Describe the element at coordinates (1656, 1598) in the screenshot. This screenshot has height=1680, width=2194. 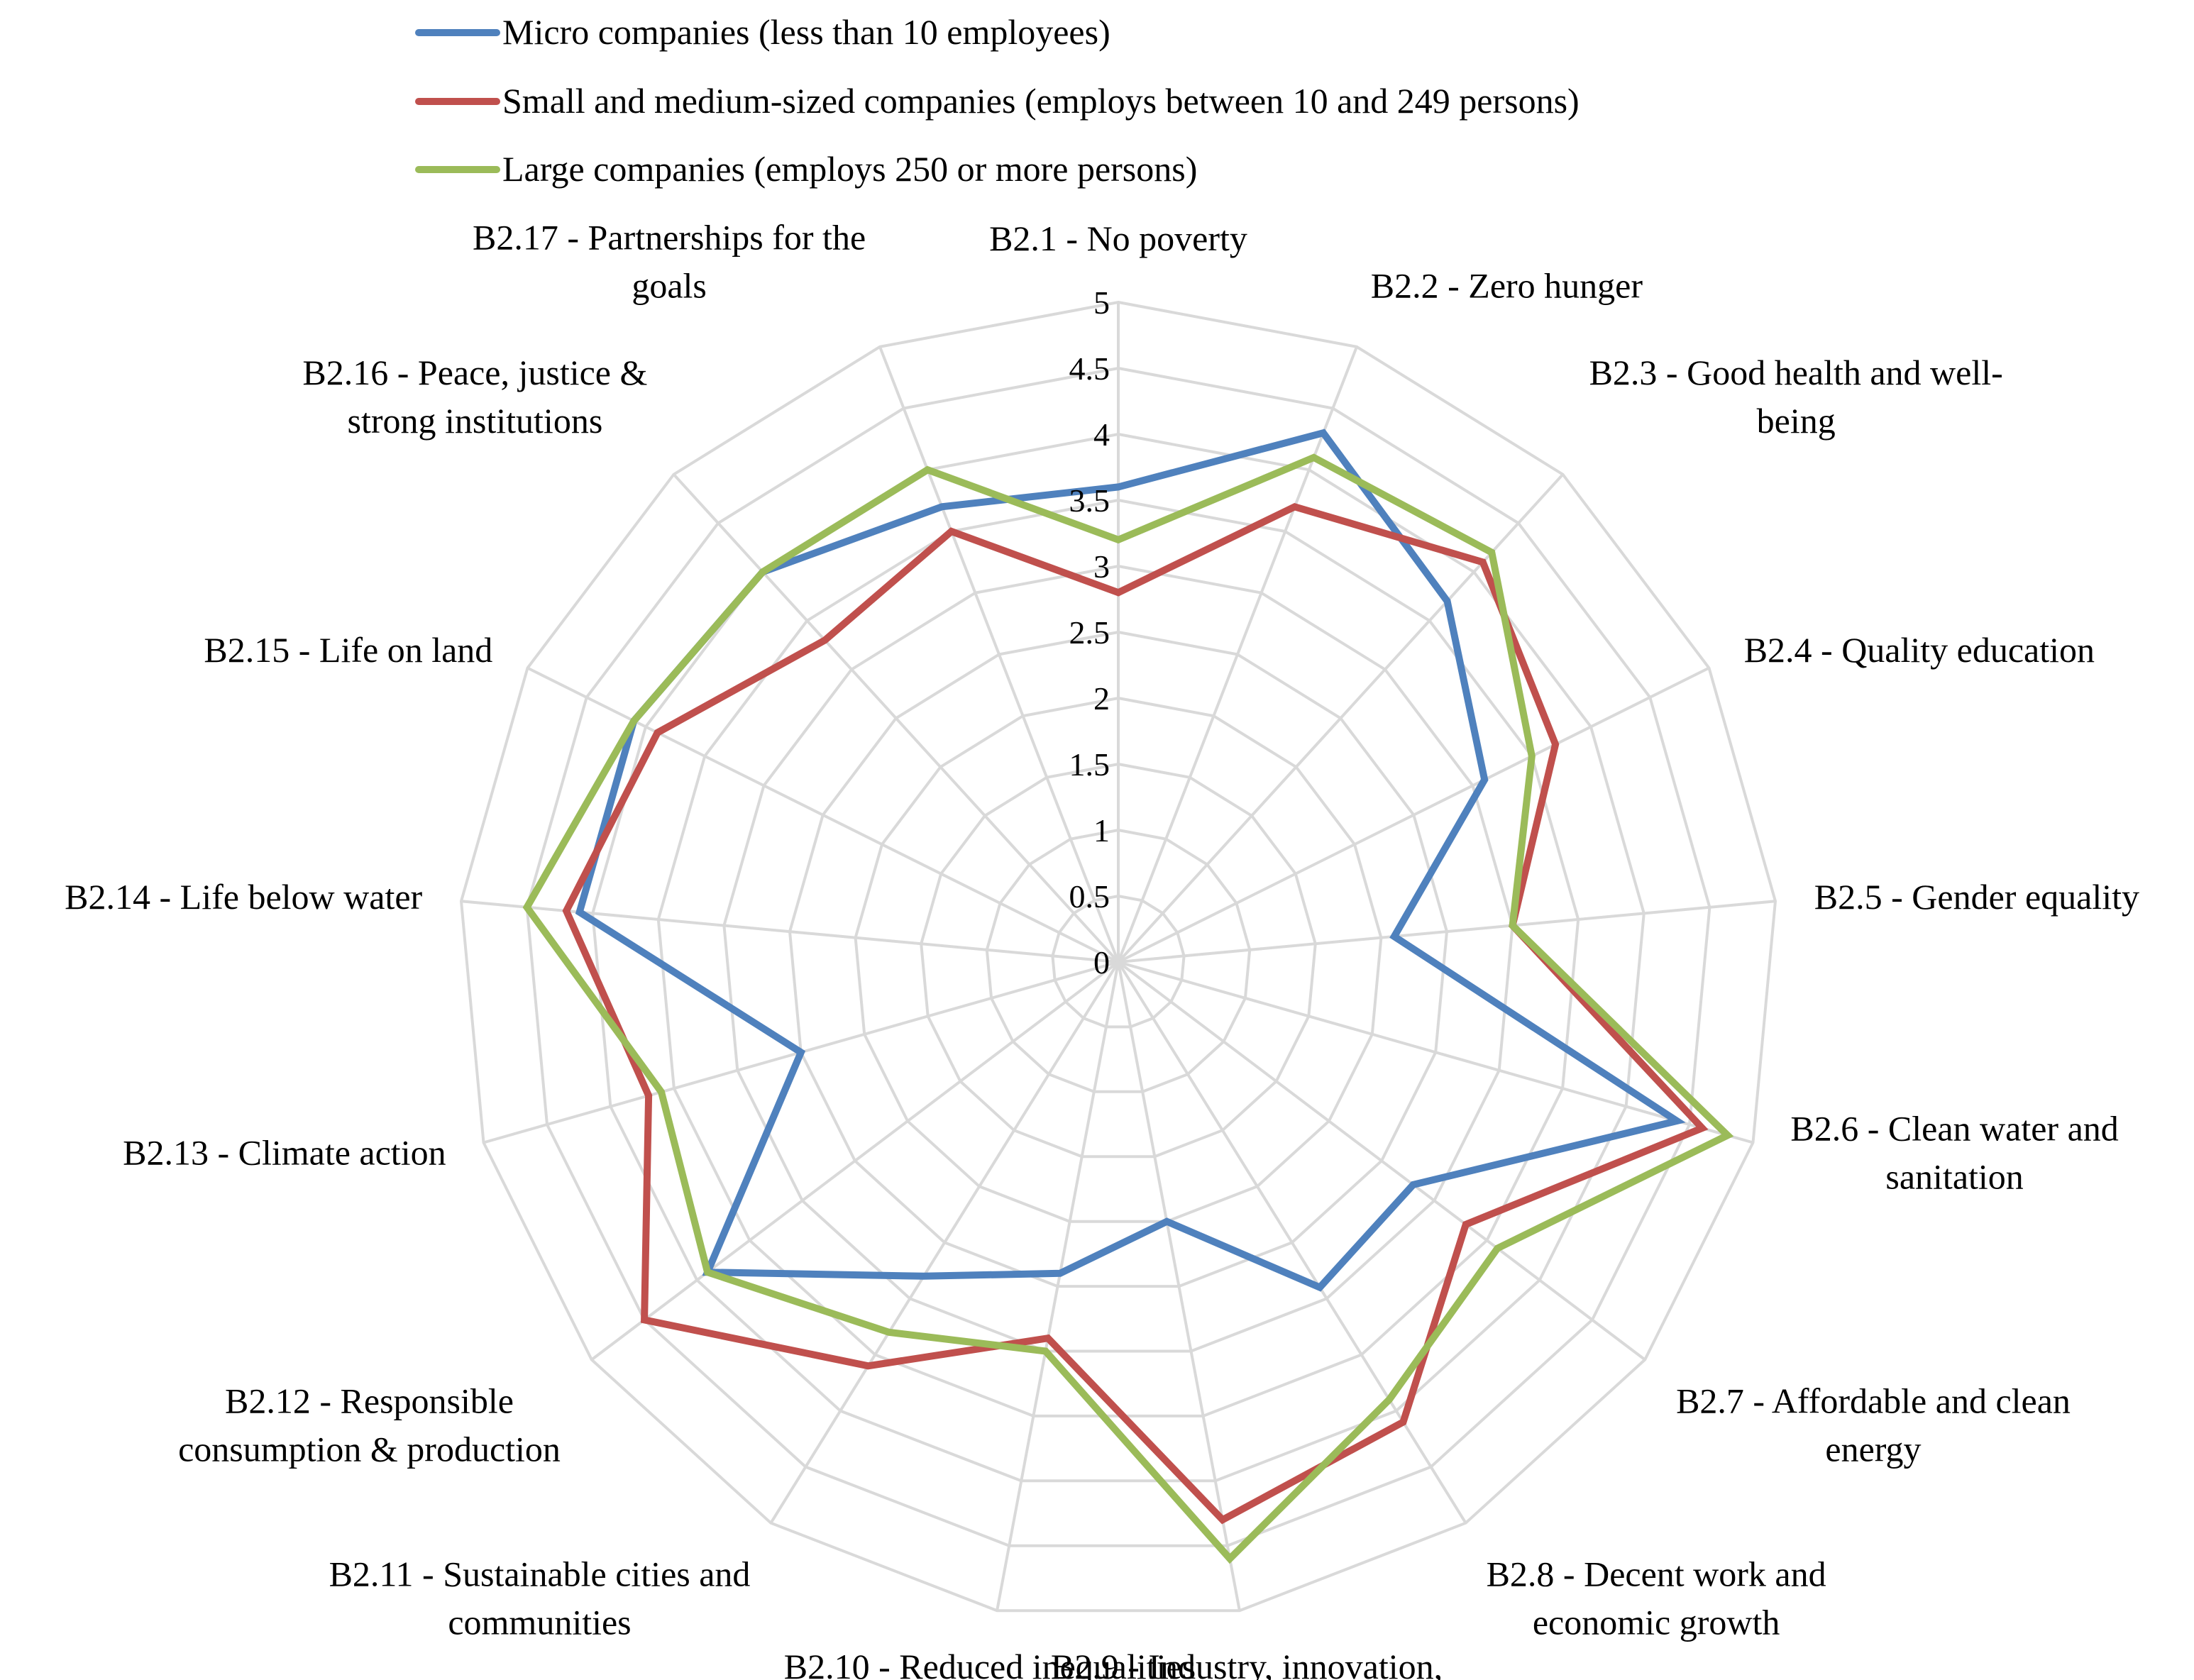
I see `category-label: B2.8 - Decent work and economic growth` at that location.